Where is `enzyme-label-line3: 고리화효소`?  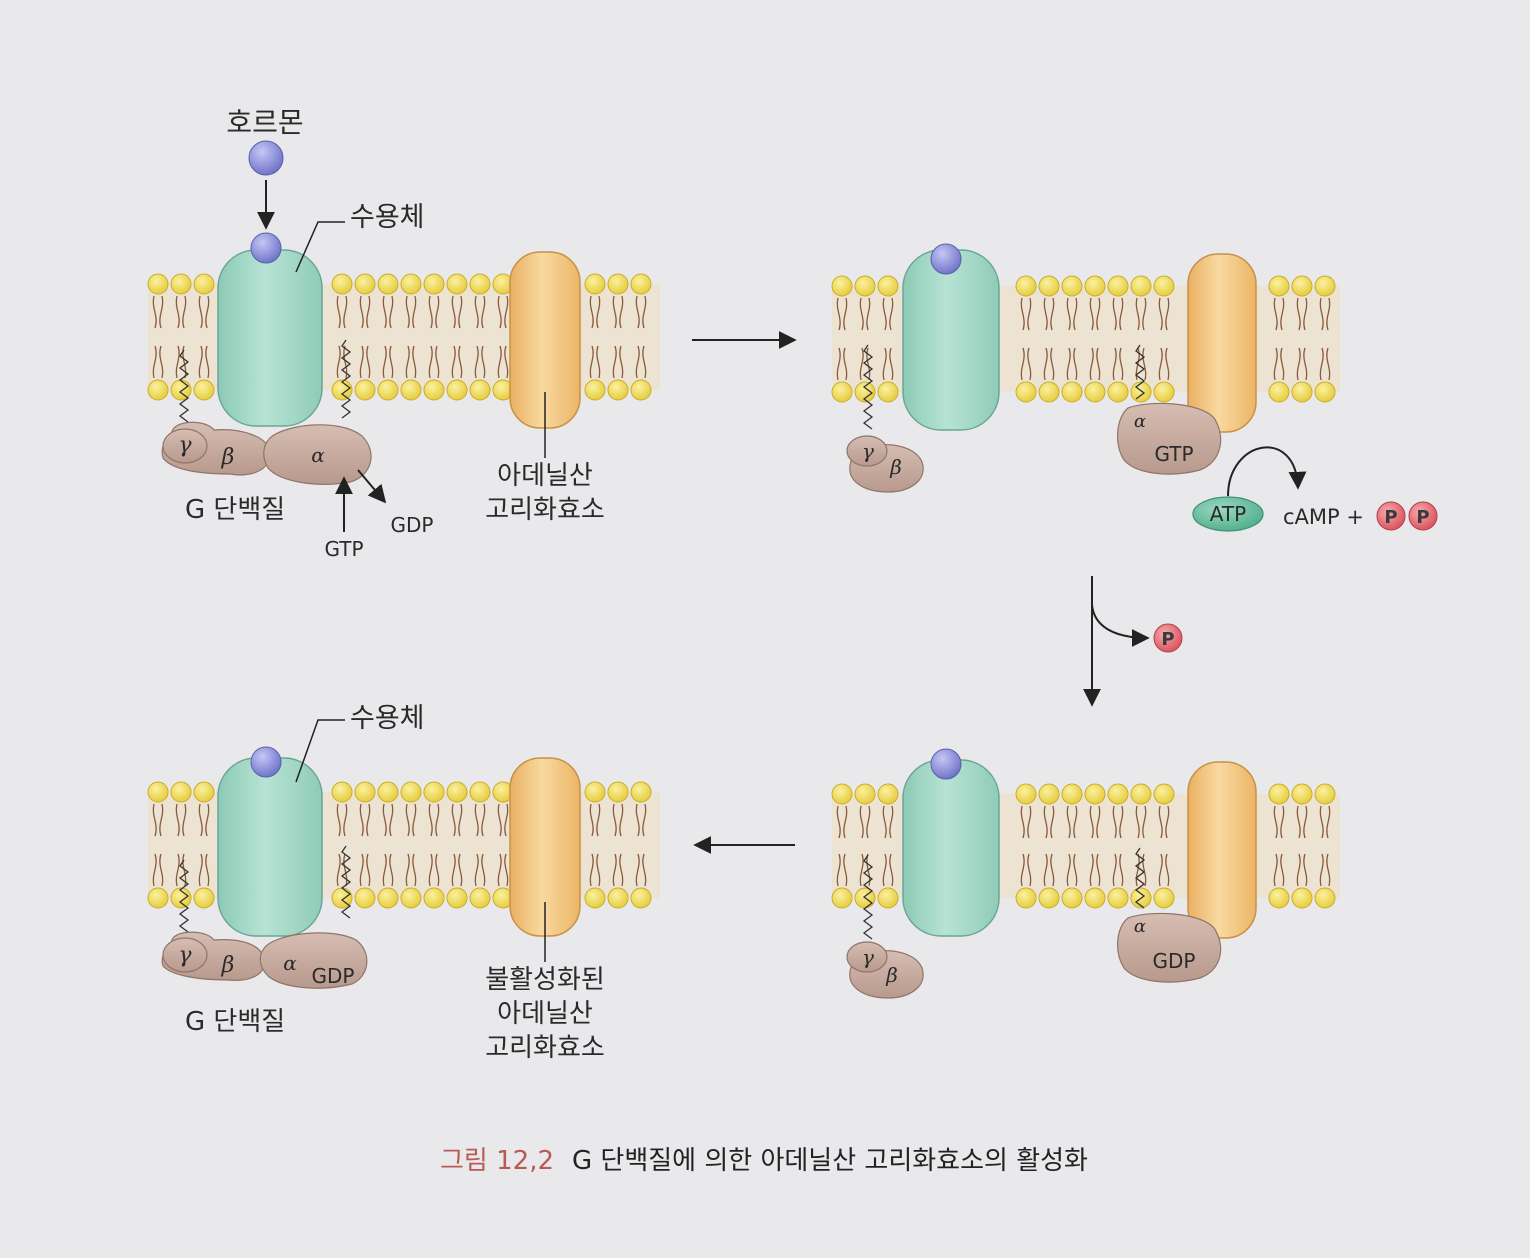 enzyme-label-line3: 고리화효소 is located at coordinates (545, 1048).